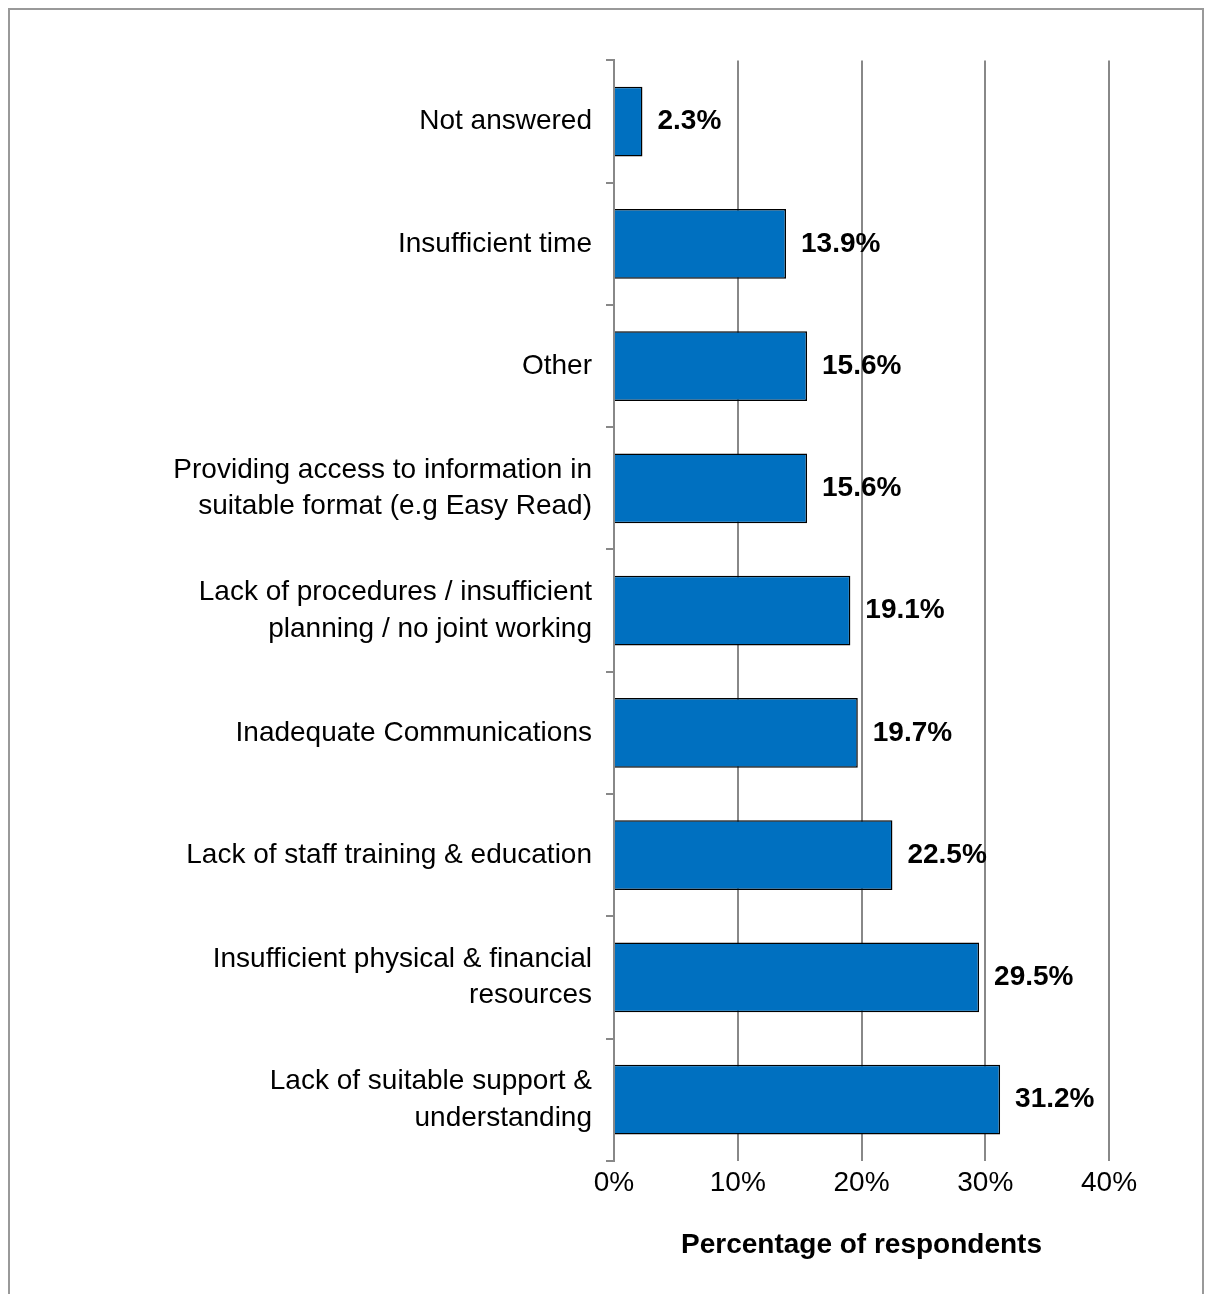 The image size is (1208, 1294). Describe the element at coordinates (395, 609) in the screenshot. I see `y-tick-label: Lack of procedures / insufficient planning / no joint working` at that location.